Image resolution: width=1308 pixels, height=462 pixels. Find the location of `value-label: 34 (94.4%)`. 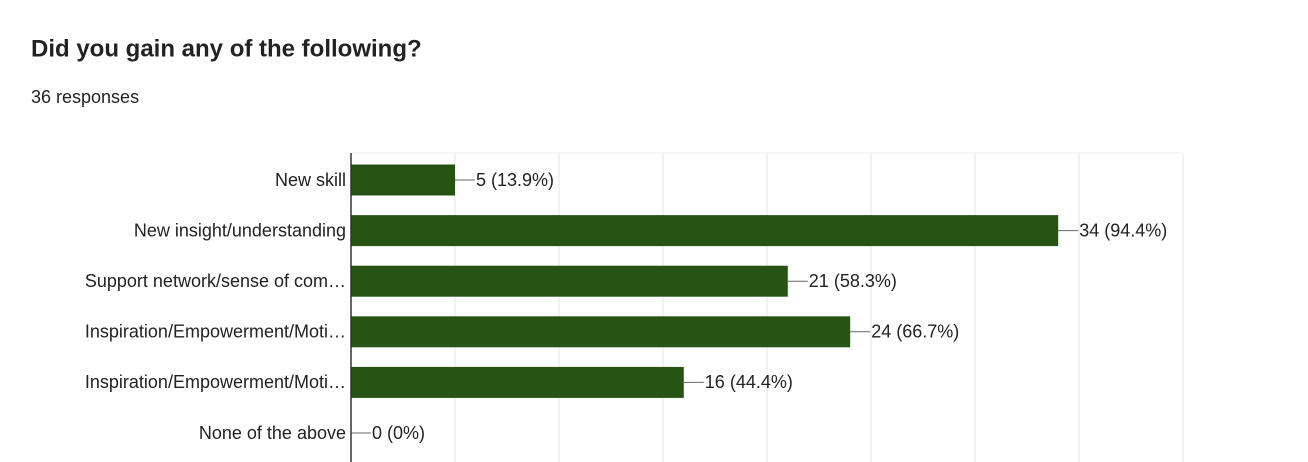

value-label: 34 (94.4%) is located at coordinates (1123, 230).